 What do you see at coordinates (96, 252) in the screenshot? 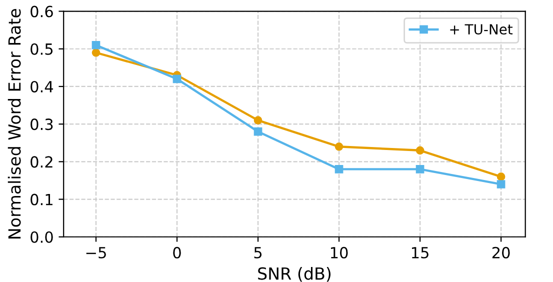
I see `x-tick-label: −5` at bounding box center [96, 252].